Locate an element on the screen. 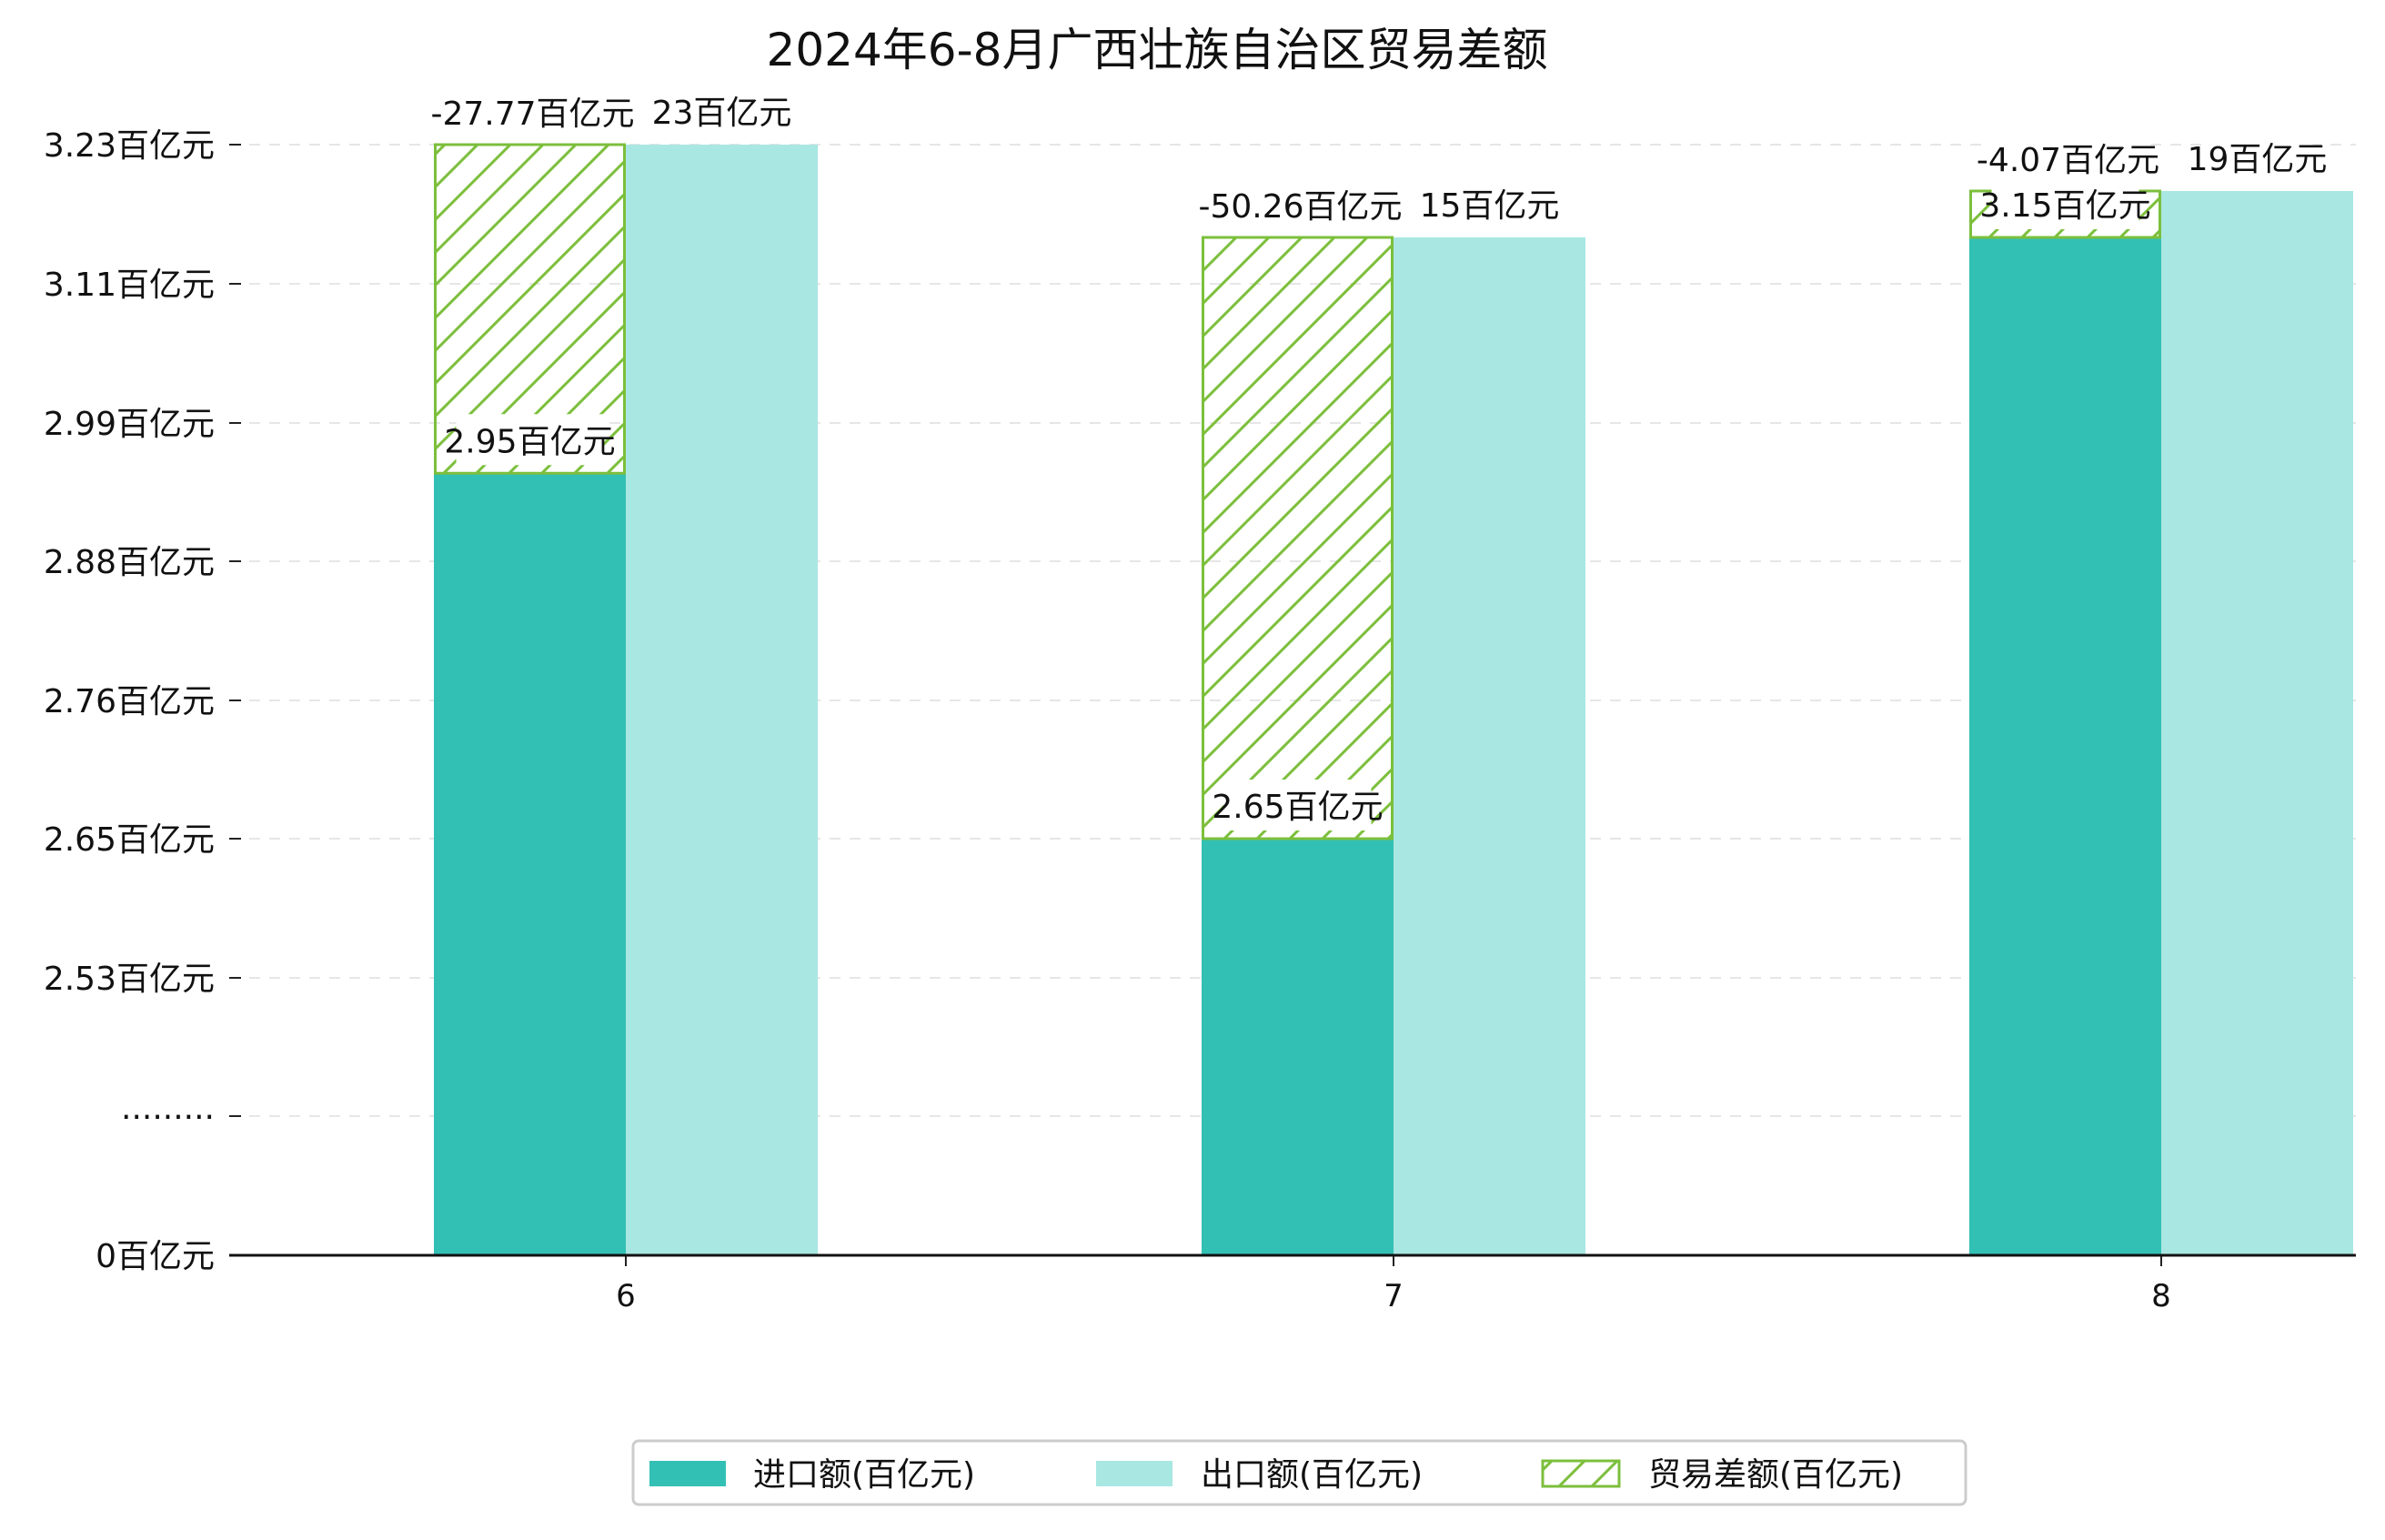 The height and width of the screenshot is (1540, 2385). label-import: 3.15百亿元 is located at coordinates (2065, 203).